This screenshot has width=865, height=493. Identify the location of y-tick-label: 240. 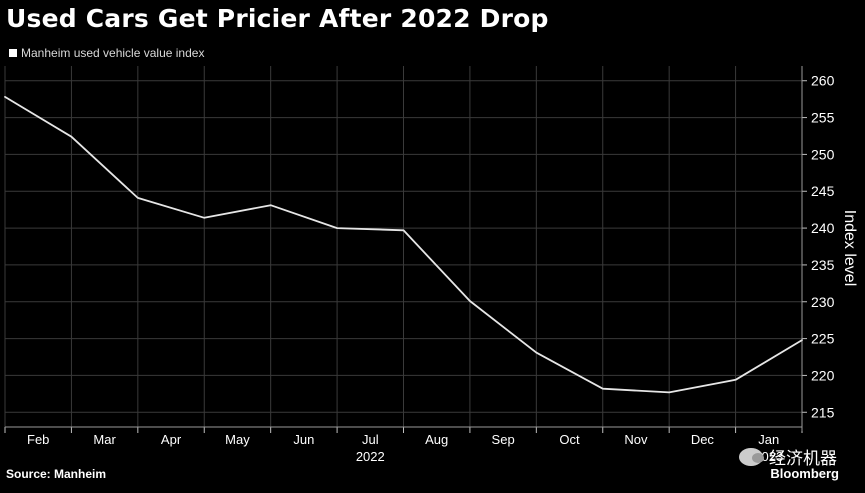
(823, 228).